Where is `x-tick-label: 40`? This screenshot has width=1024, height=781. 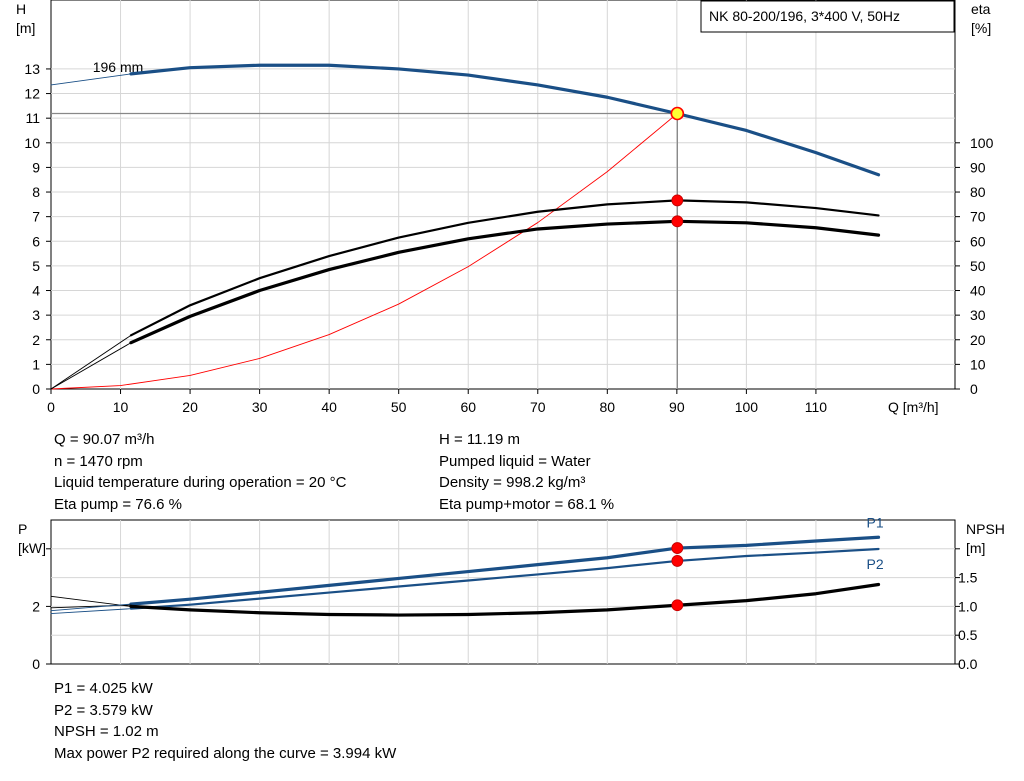 x-tick-label: 40 is located at coordinates (329, 407).